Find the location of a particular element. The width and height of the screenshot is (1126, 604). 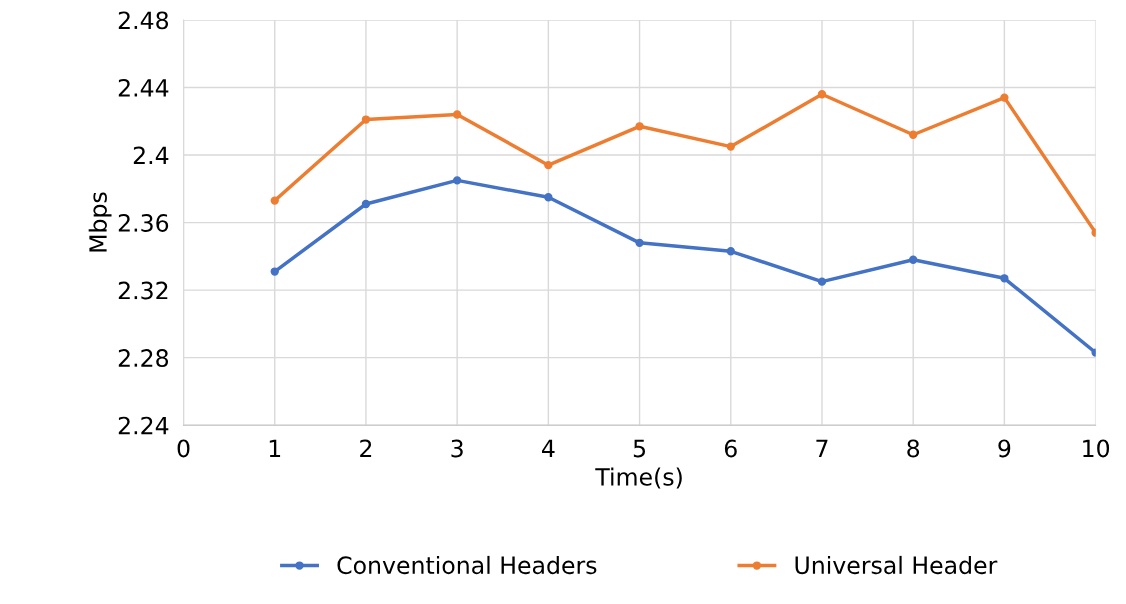

y-axis-title: Mbps is located at coordinates (100, 222).